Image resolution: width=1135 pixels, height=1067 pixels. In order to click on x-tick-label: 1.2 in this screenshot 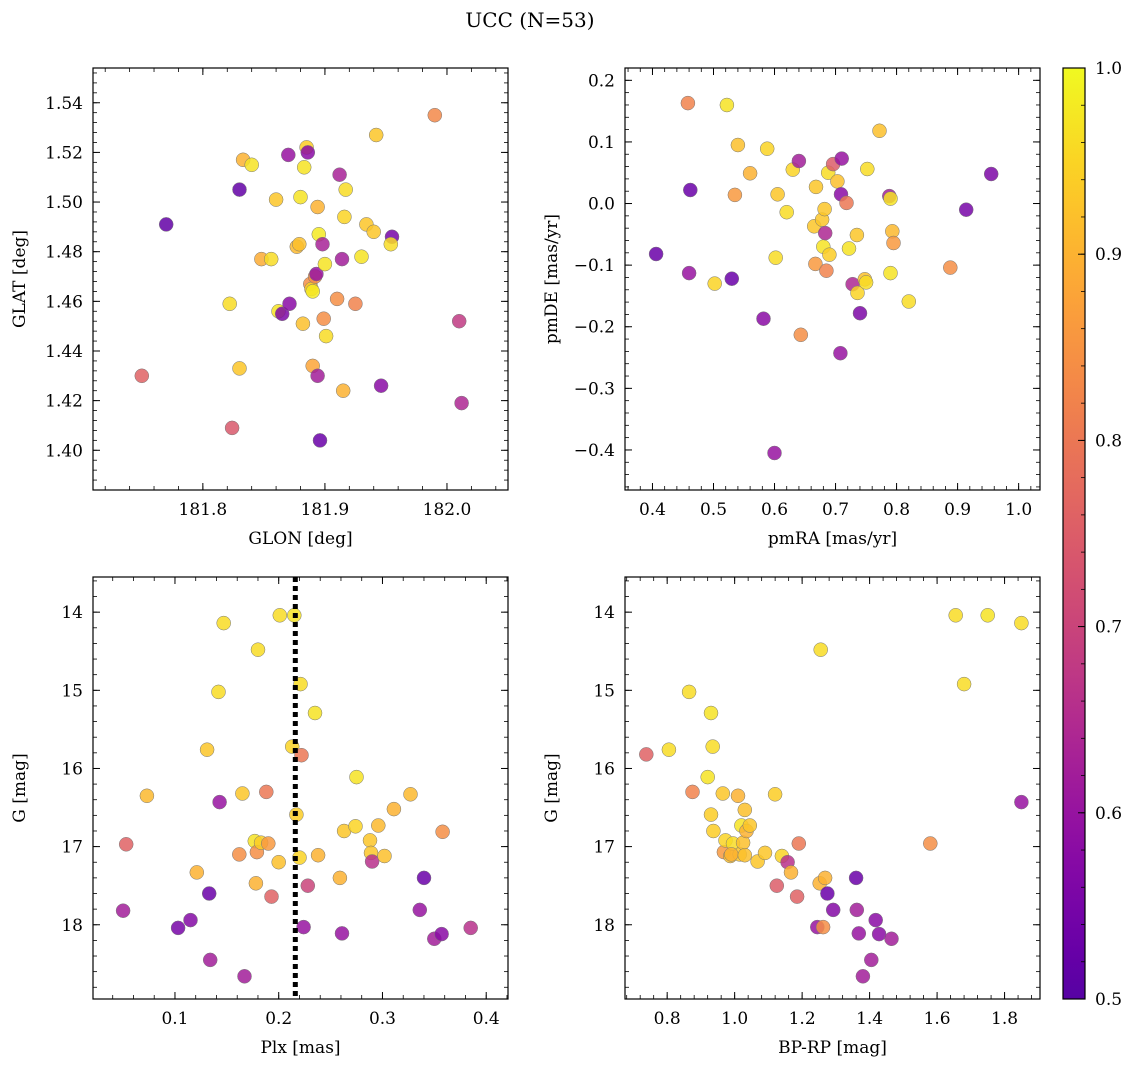, I will do `click(802, 1019)`.